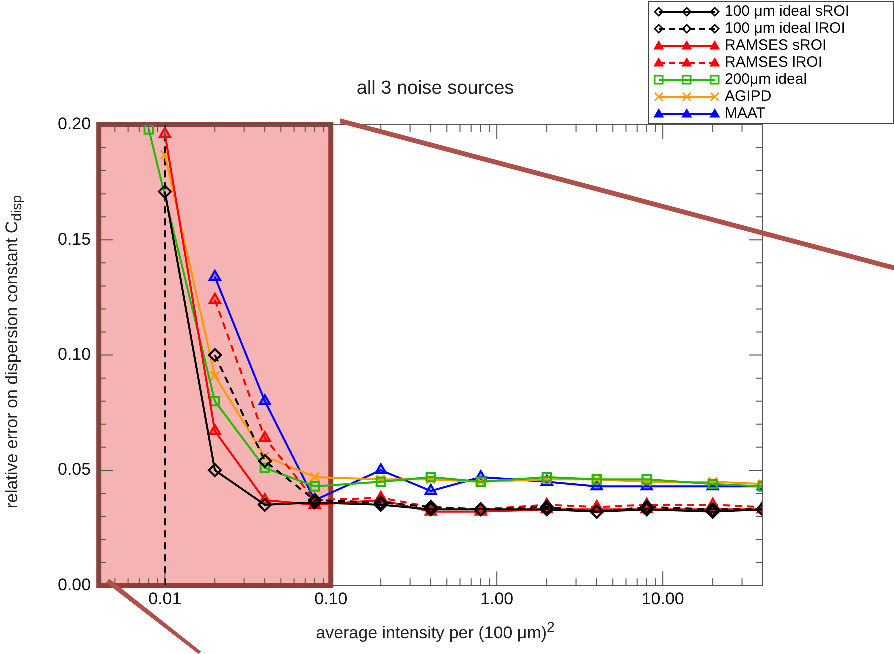  I want to click on x-tick-label: 0.01, so click(165, 598).